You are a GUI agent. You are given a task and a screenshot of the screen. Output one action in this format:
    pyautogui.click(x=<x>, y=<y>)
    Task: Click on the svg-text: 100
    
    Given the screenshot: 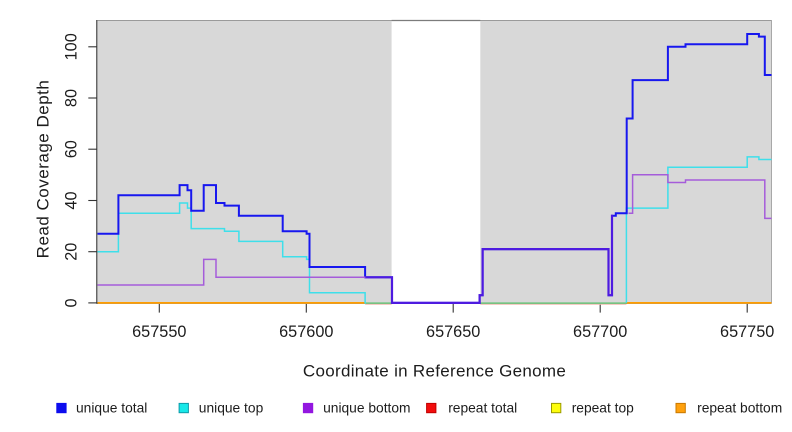 What is the action you would take?
    pyautogui.click(x=72, y=46)
    